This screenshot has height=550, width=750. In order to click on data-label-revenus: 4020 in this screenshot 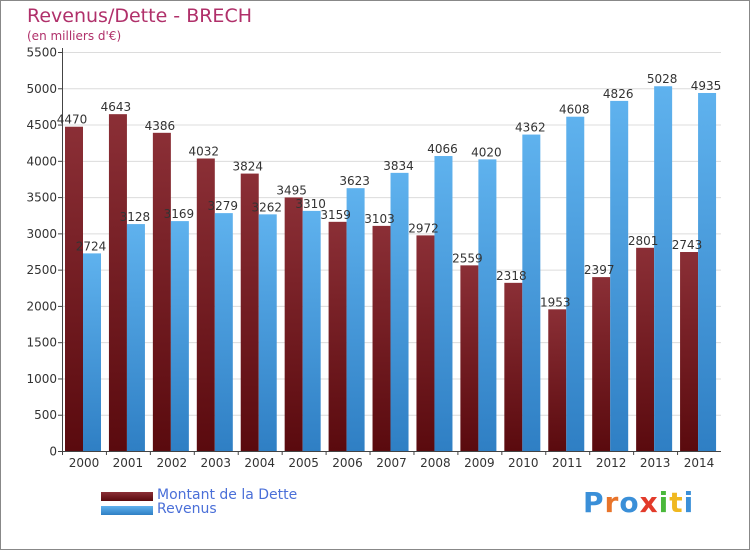, I will do `click(486, 152)`.